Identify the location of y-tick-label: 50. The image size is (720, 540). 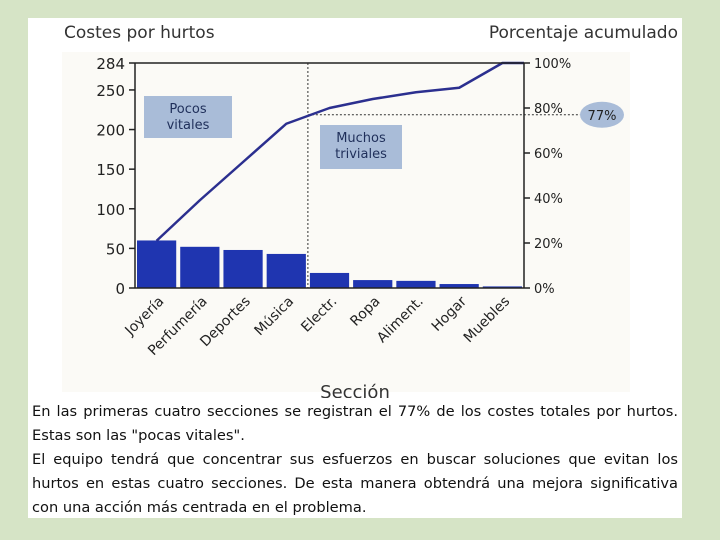
(115, 249).